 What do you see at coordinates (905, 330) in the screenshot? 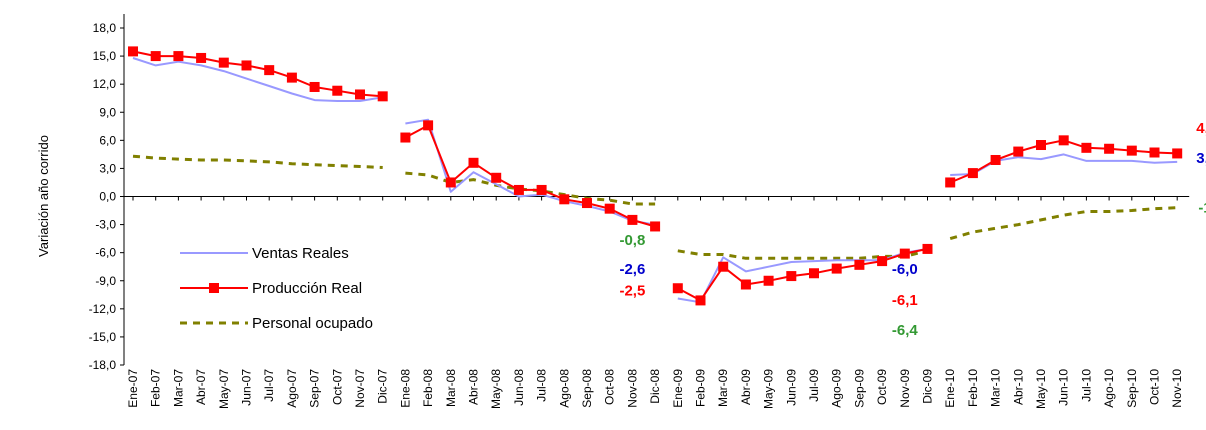
I see `value-label: -6,4` at bounding box center [905, 330].